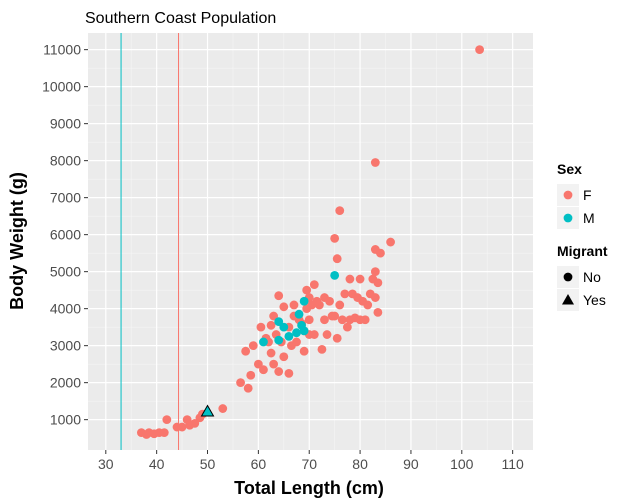 The image size is (629, 503). What do you see at coordinates (360, 464) in the screenshot?
I see `x-tick-label: 80` at bounding box center [360, 464].